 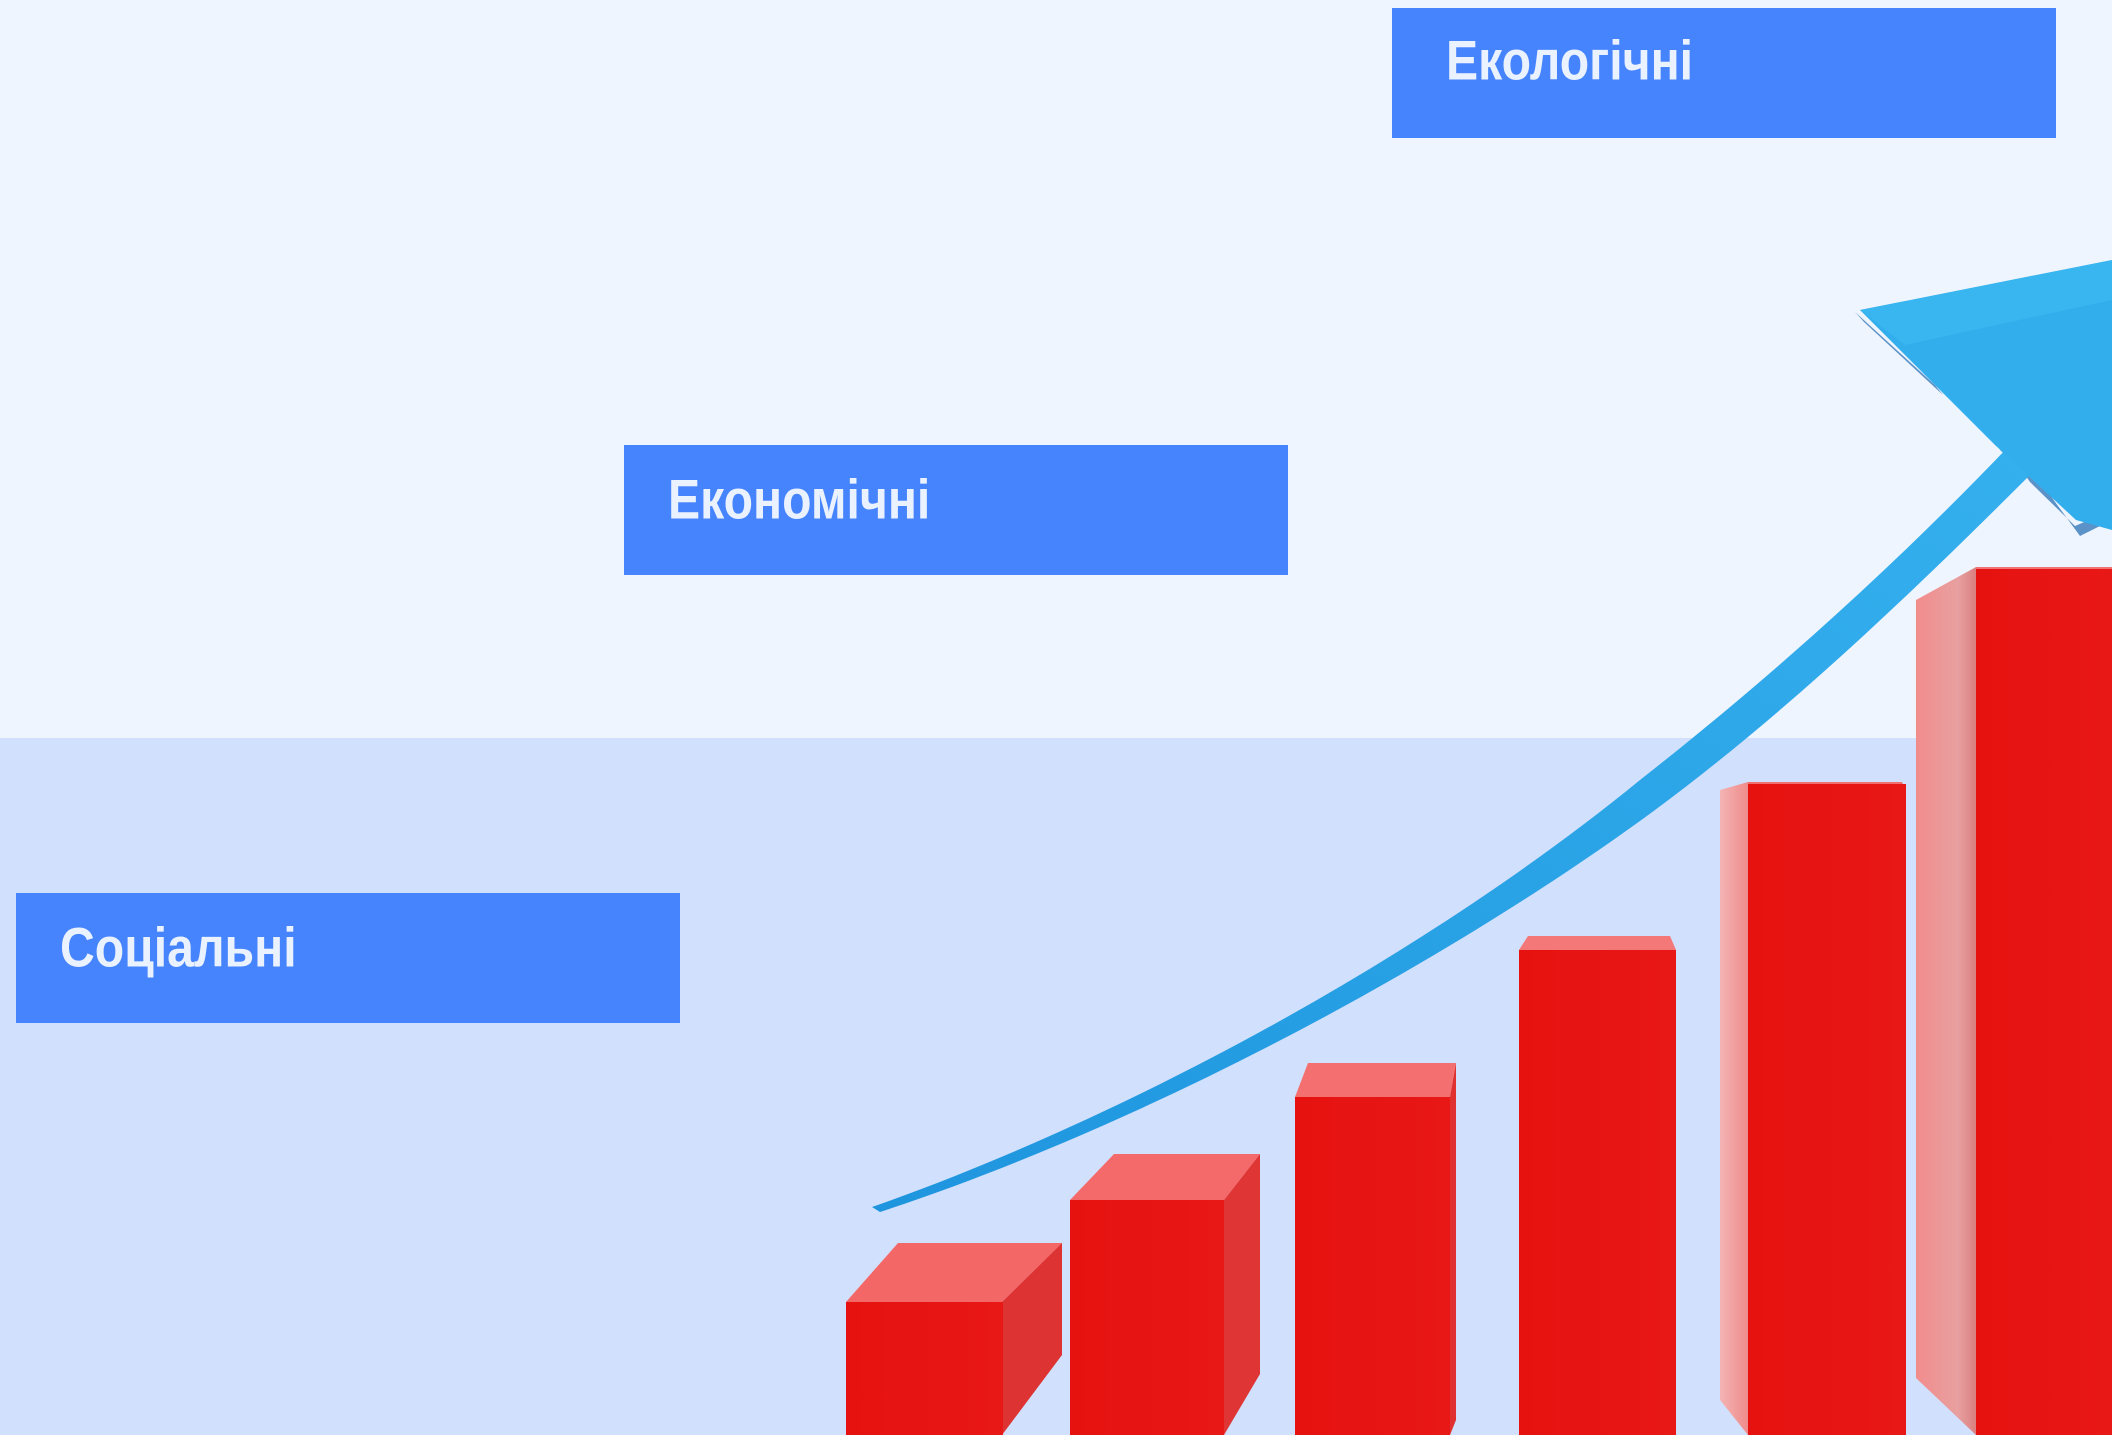 I want to click on label-ecological-text: Екологічні, so click(x=1570, y=60).